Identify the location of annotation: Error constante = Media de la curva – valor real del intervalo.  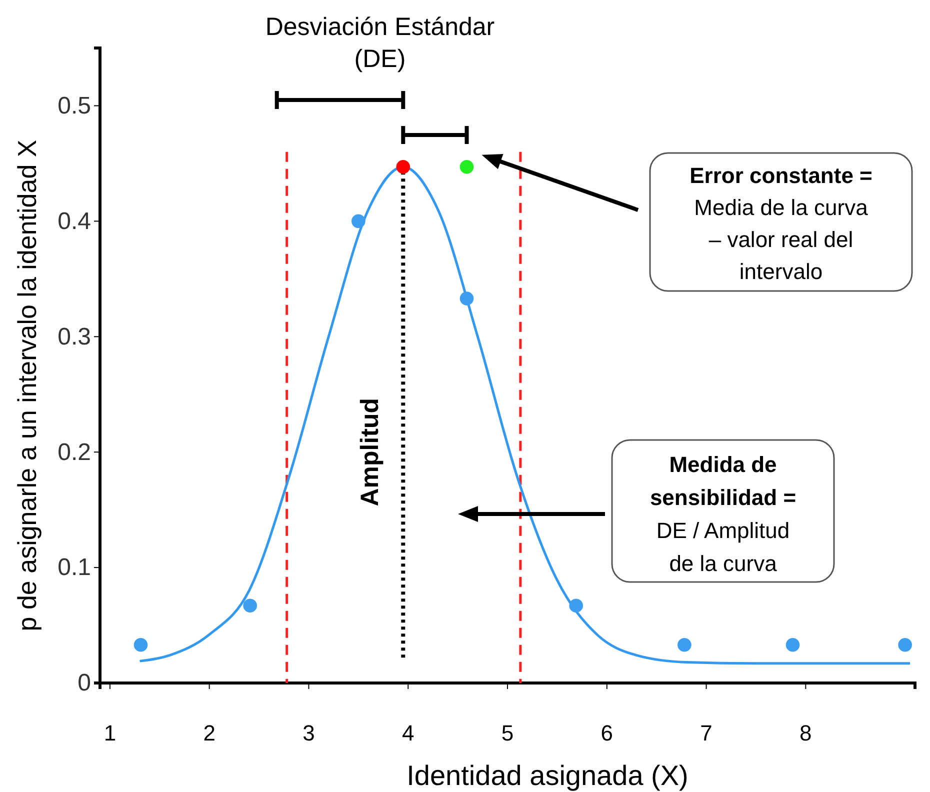
(781, 223).